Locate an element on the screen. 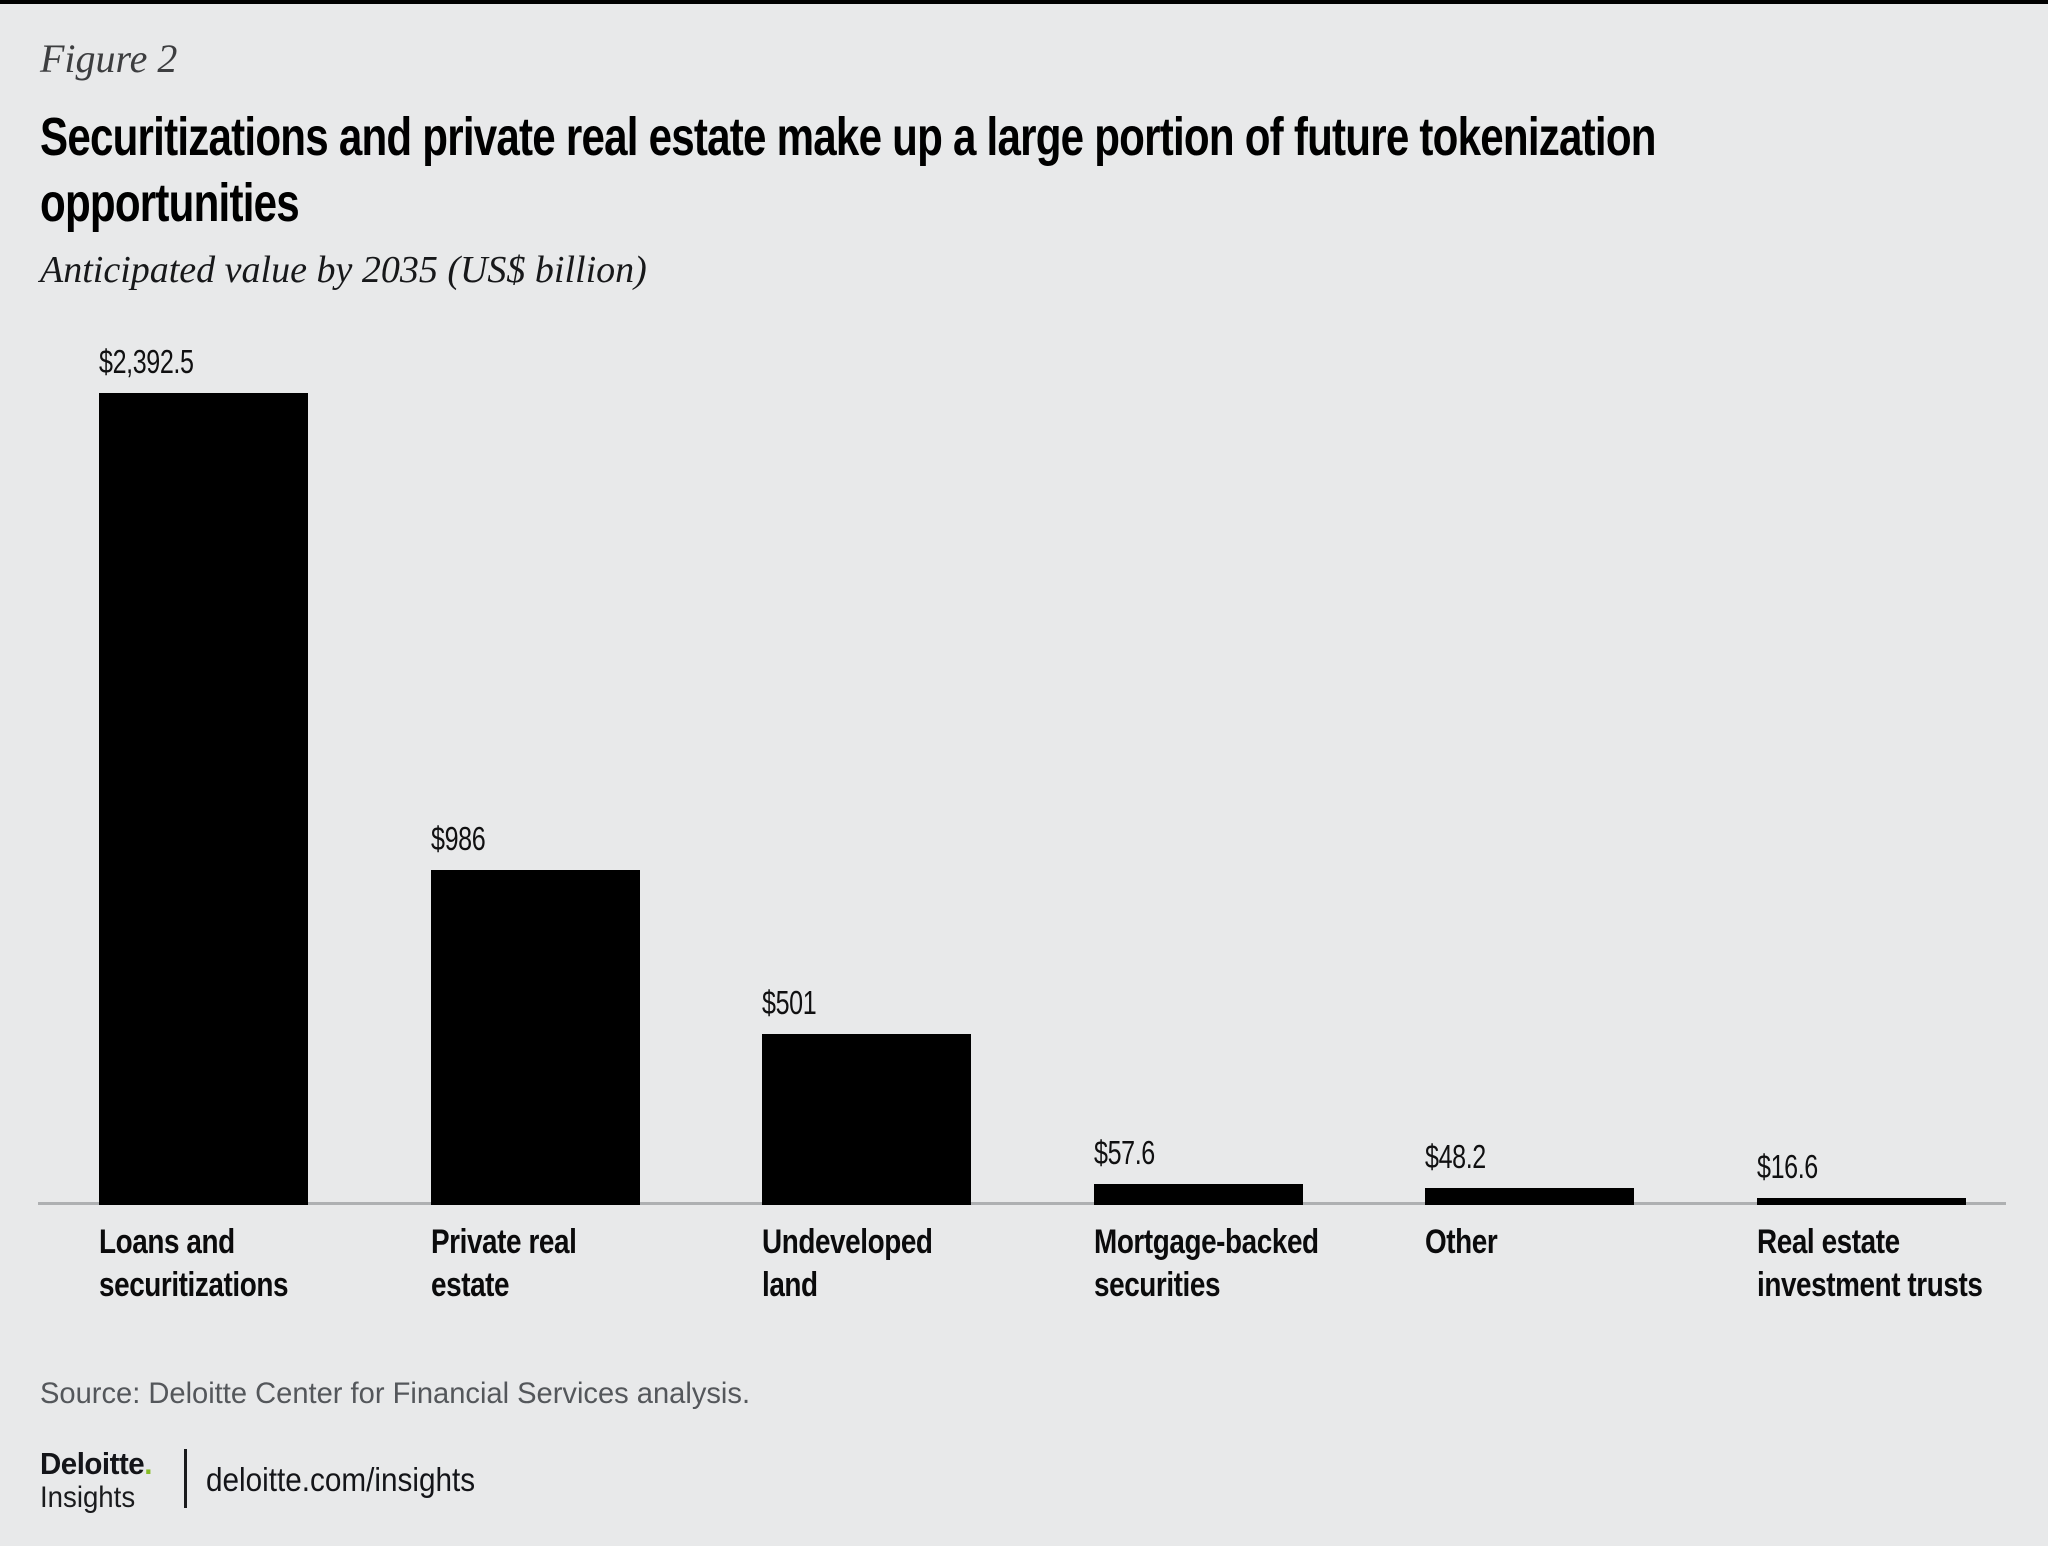  top-accent-bar is located at coordinates (1024, 2).